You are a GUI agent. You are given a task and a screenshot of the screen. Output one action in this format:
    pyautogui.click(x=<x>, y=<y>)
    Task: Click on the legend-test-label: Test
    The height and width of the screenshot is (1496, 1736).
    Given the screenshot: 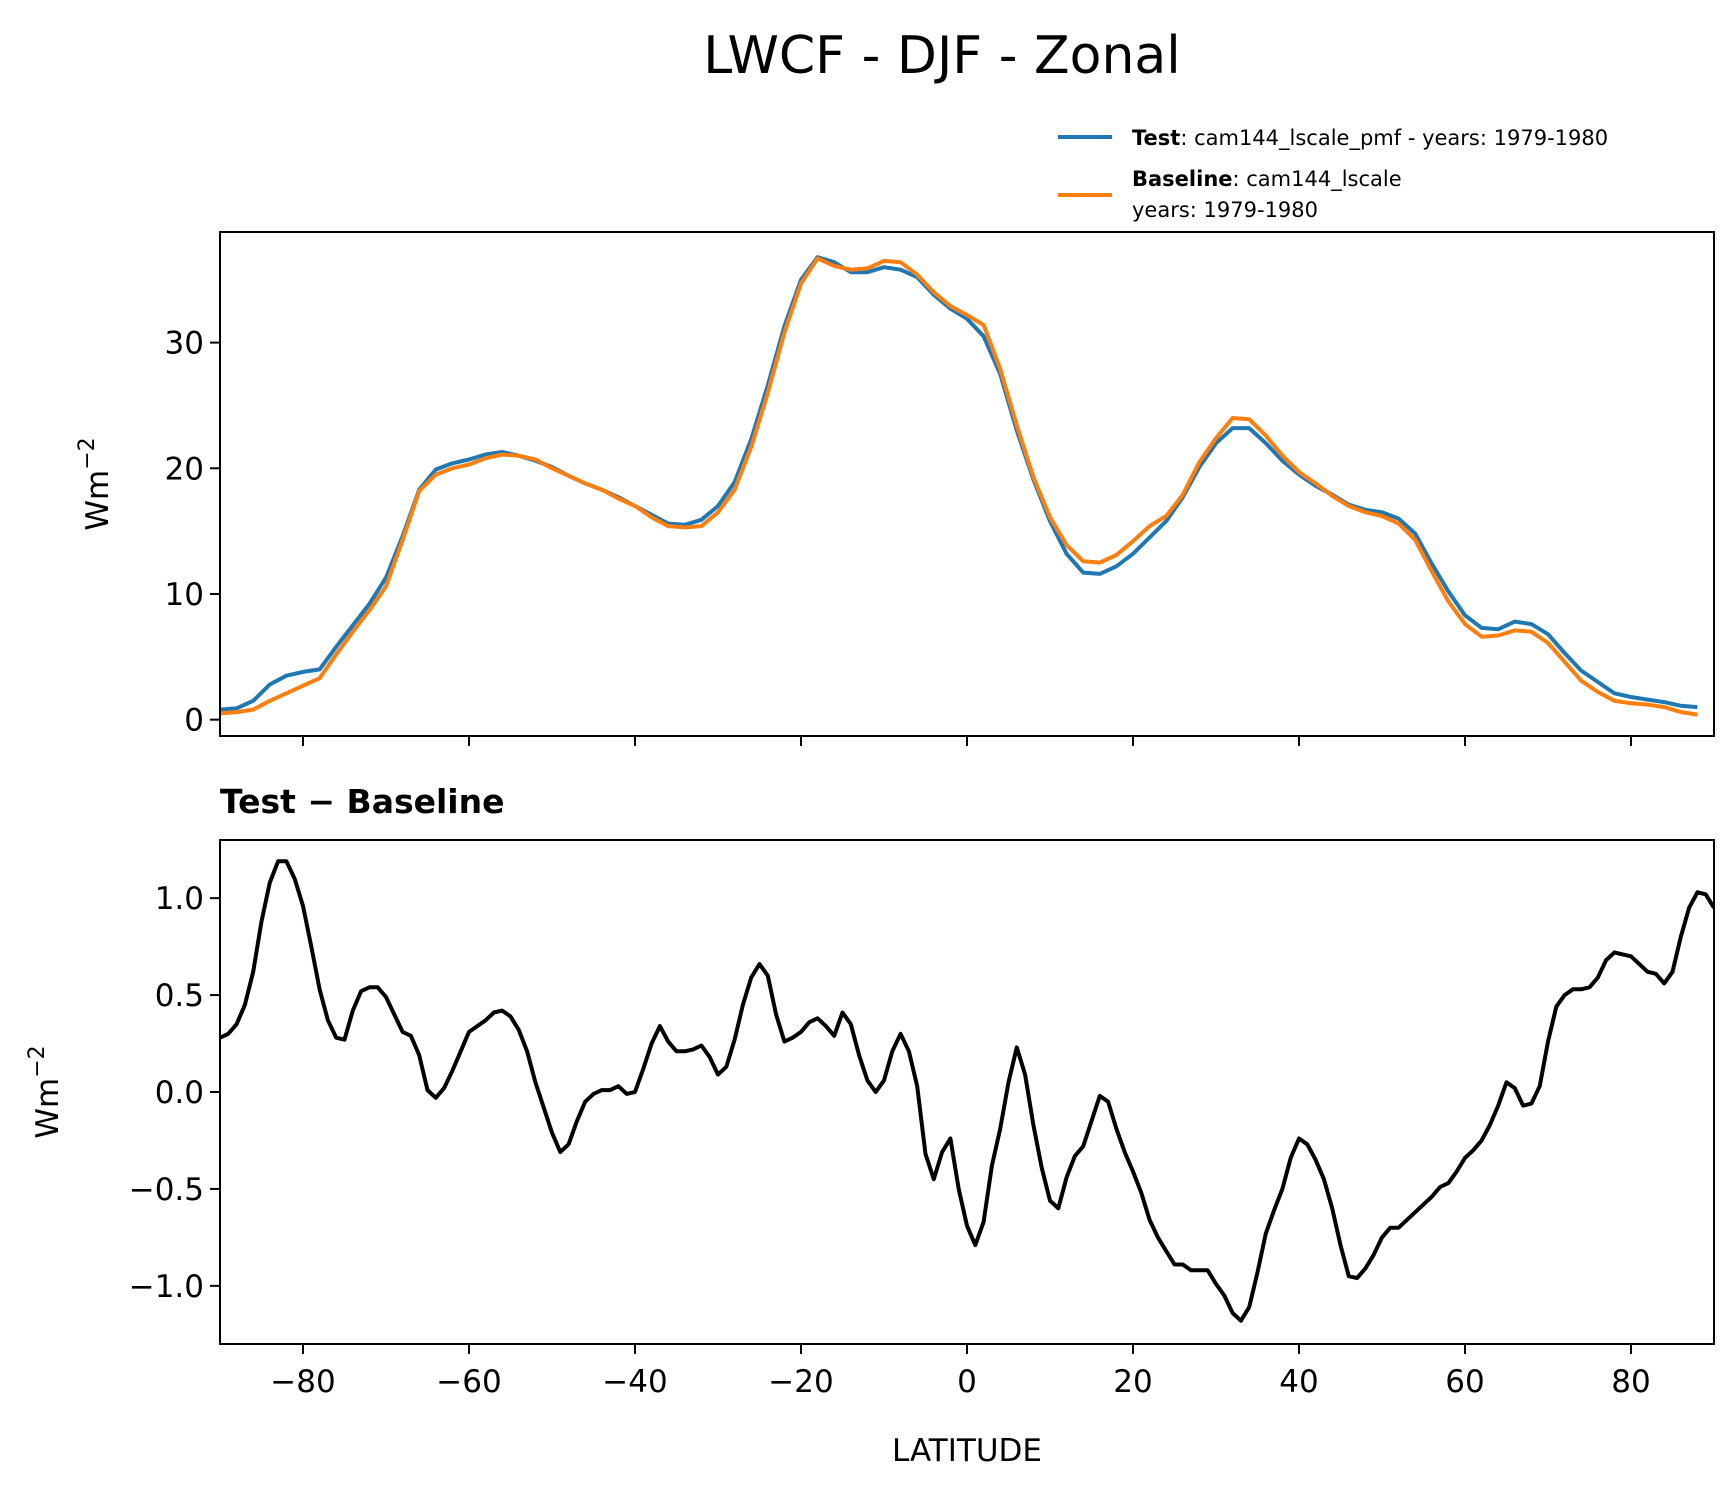 What is the action you would take?
    pyautogui.click(x=1156, y=138)
    